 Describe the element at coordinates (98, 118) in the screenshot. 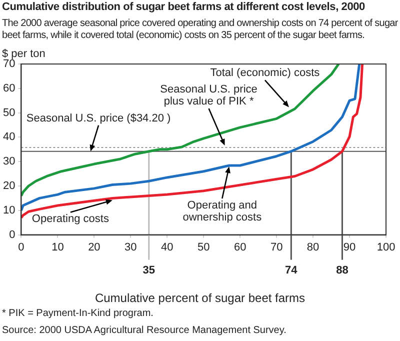

I see `annotation: Seasonal U.S. price ($34.20 )` at that location.